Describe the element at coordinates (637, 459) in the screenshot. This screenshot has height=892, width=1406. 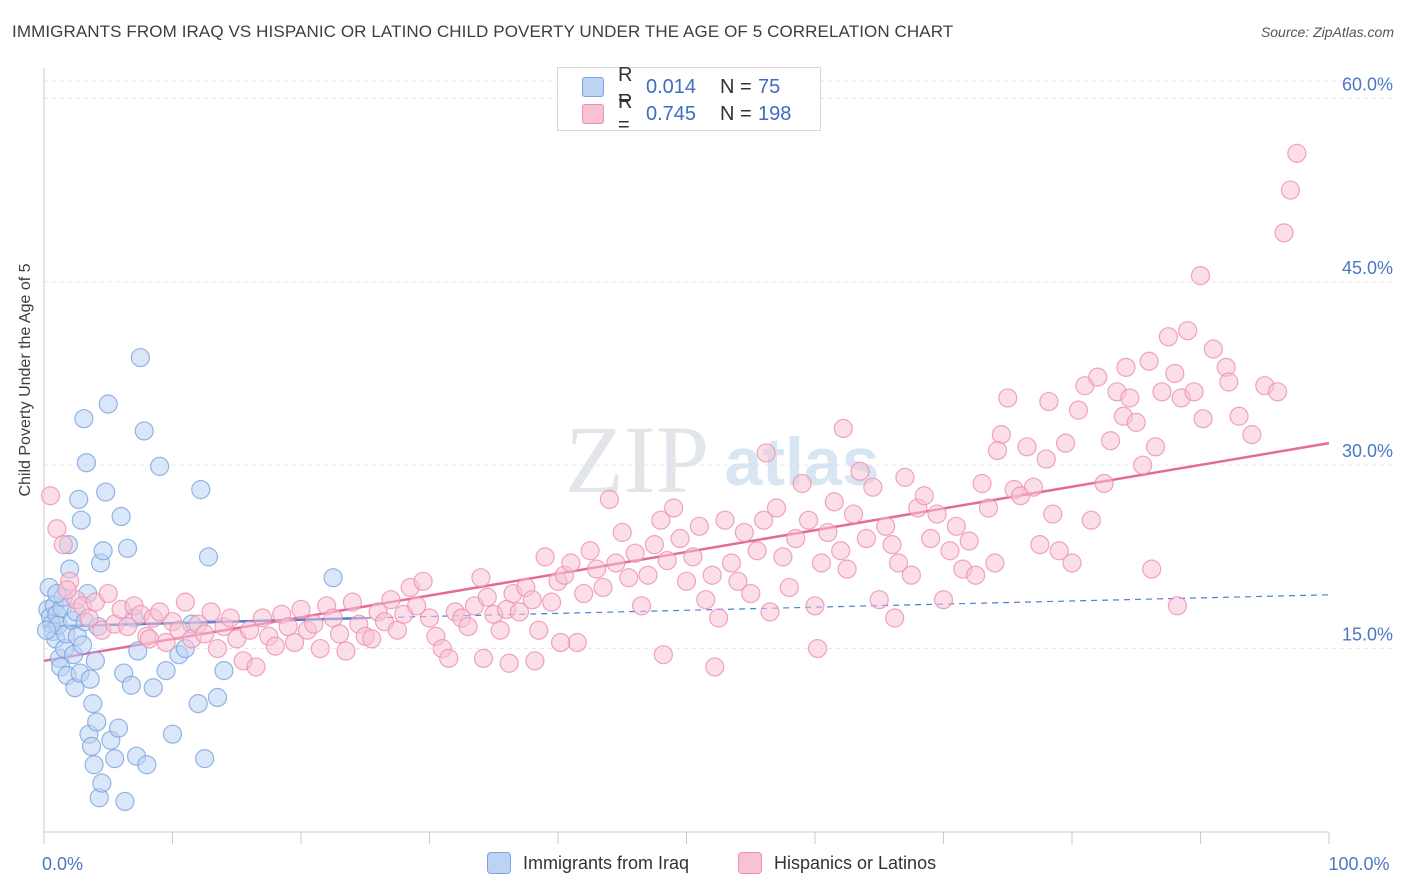
I see `watermark-zip: ZIP` at that location.